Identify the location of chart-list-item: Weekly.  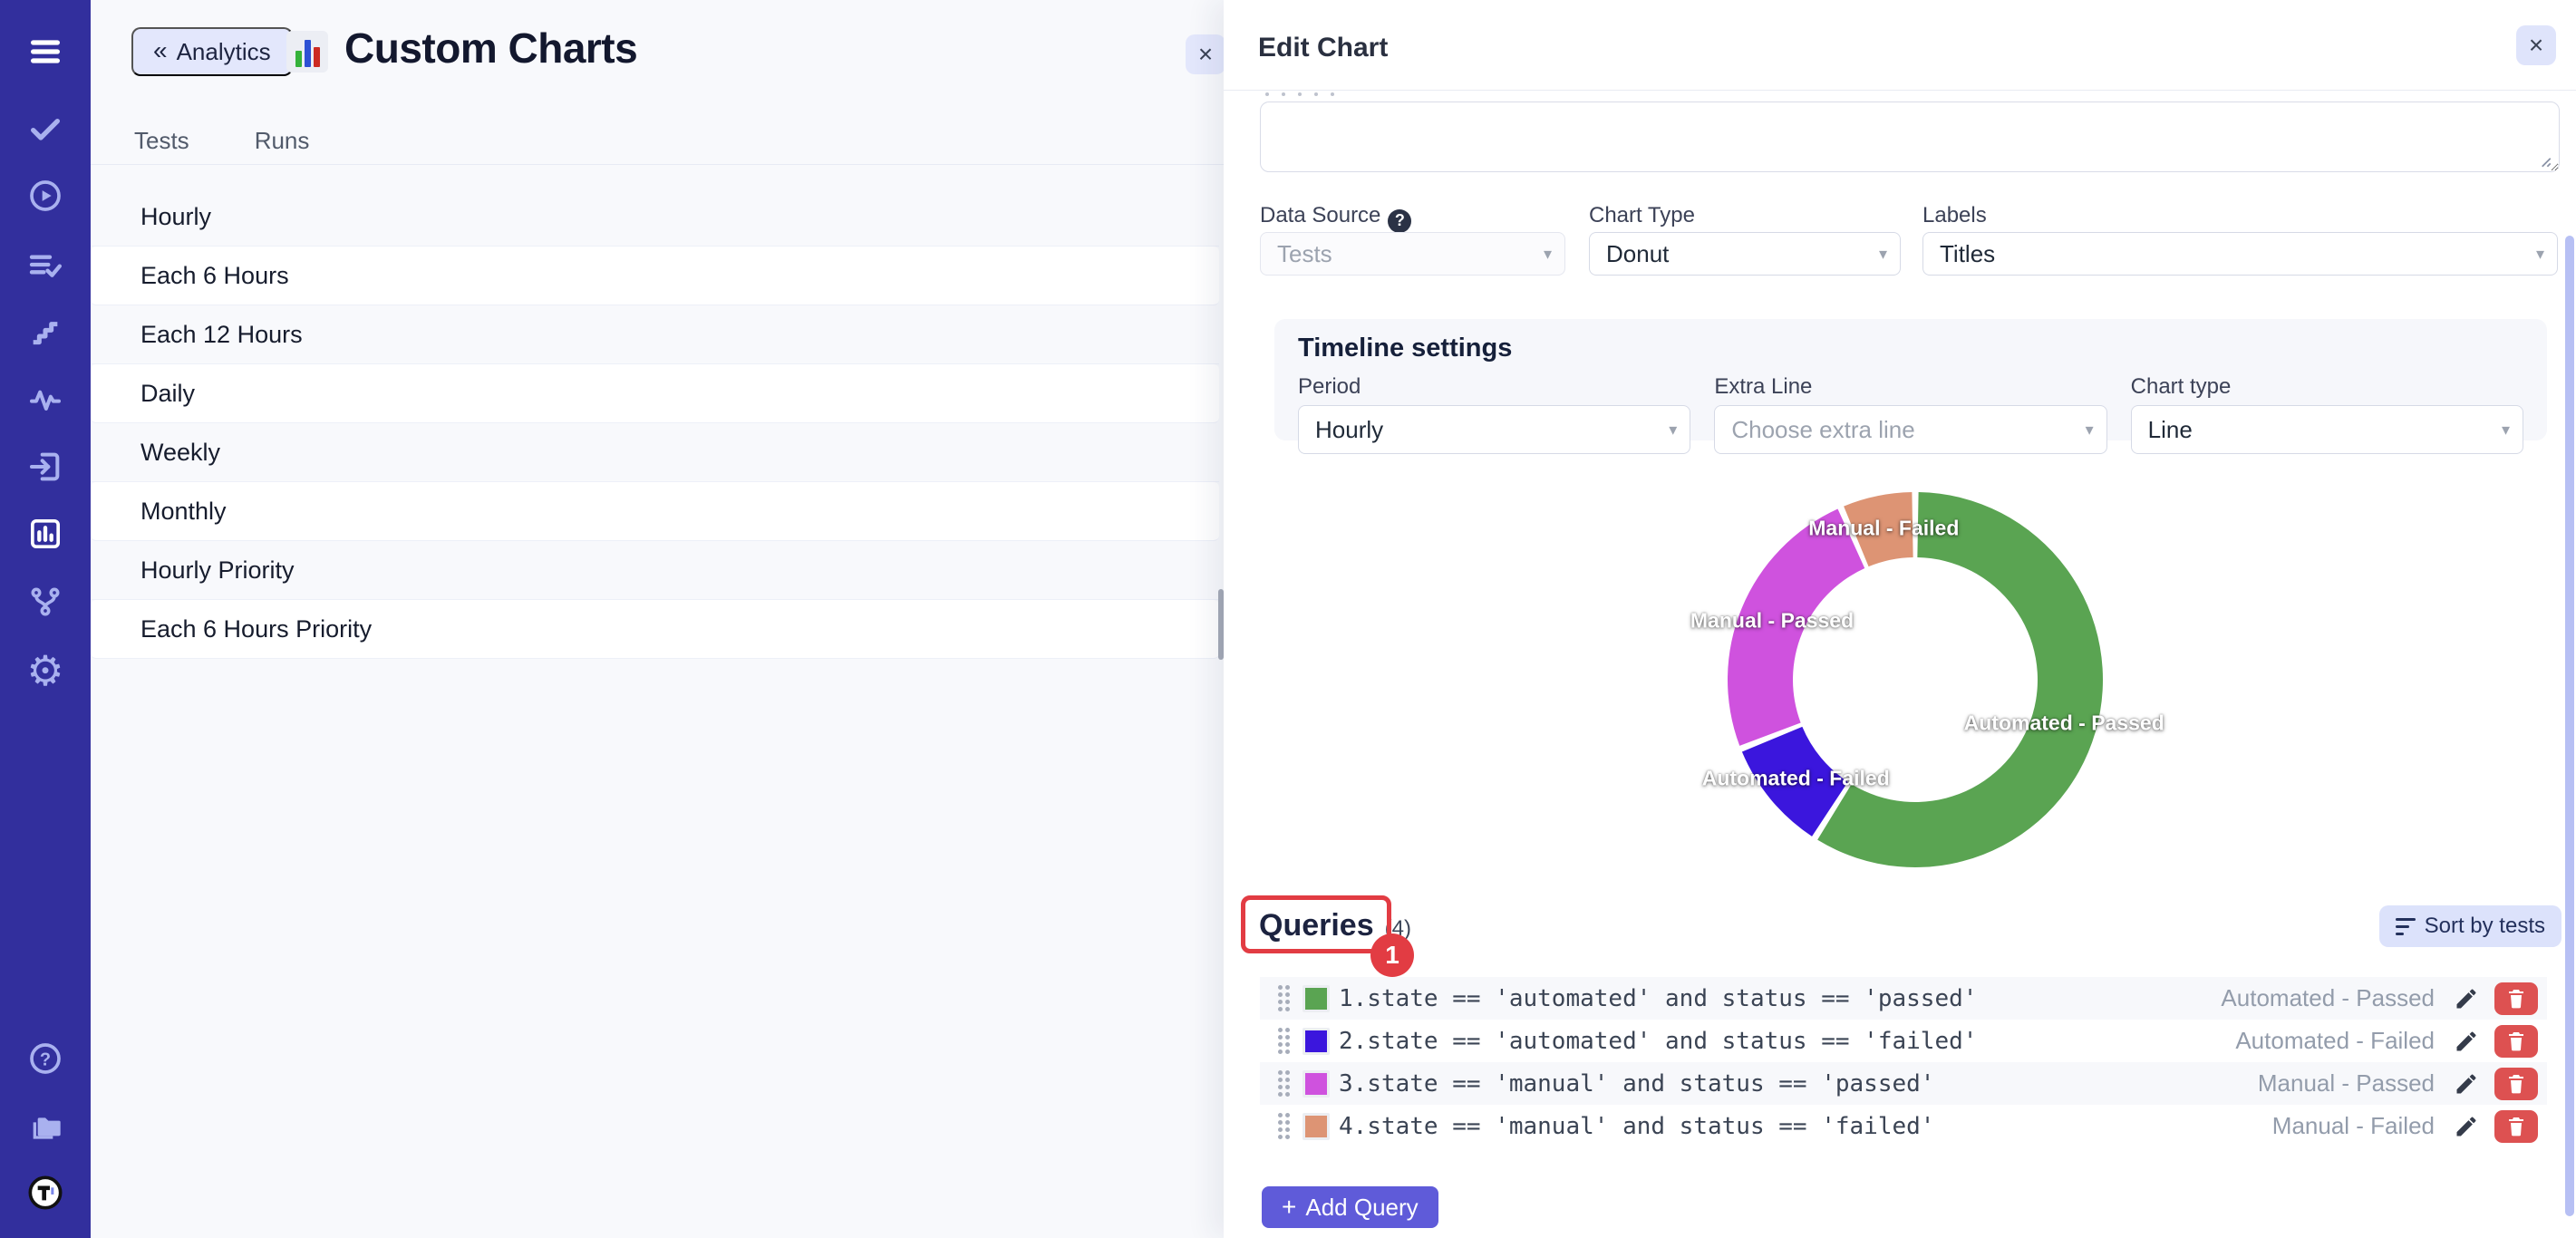
(655, 453).